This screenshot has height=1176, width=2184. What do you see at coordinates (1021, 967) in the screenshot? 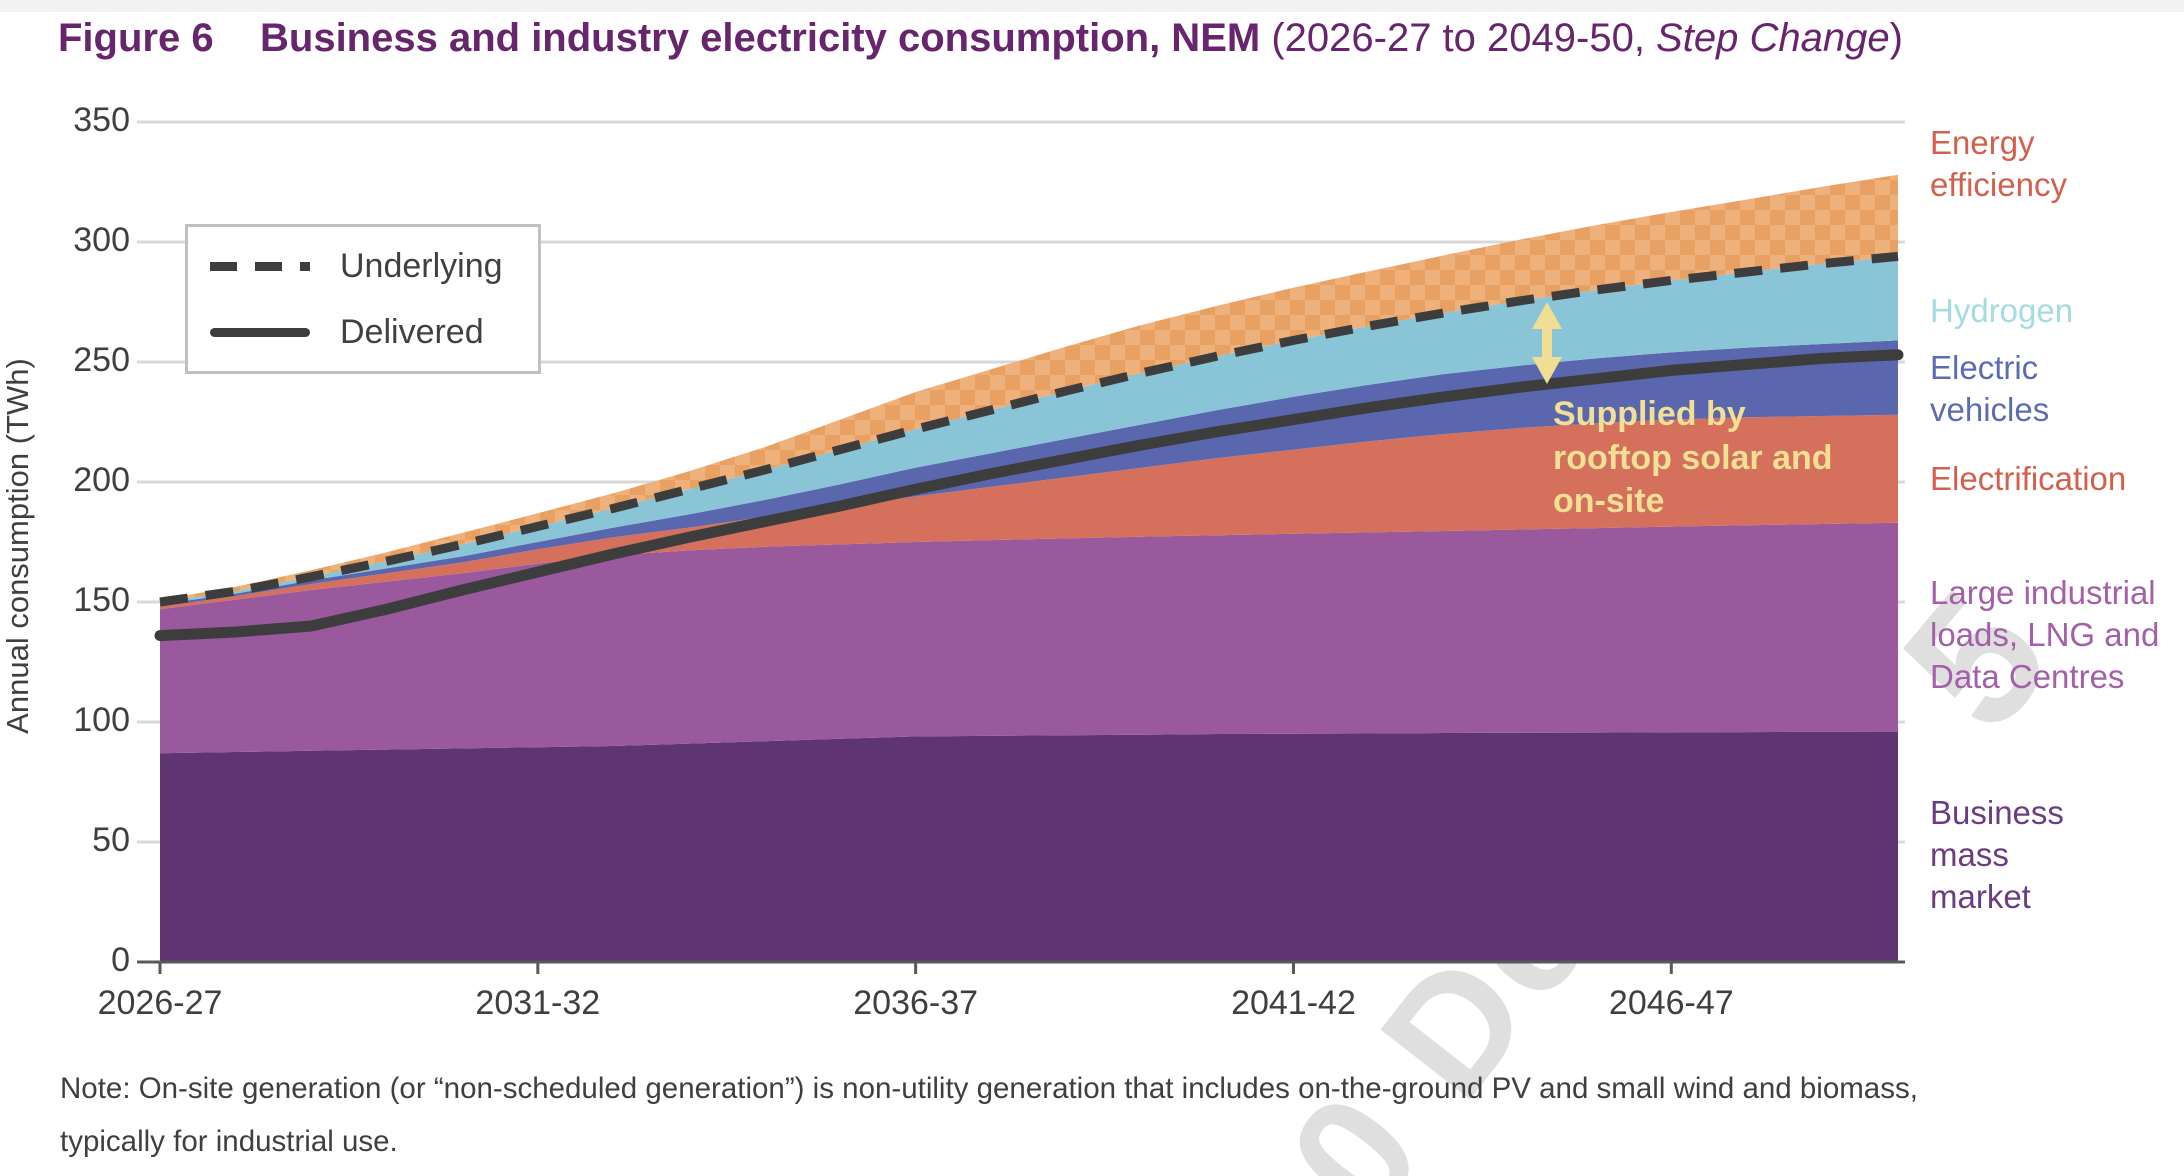
I see `x-axis-line` at bounding box center [1021, 967].